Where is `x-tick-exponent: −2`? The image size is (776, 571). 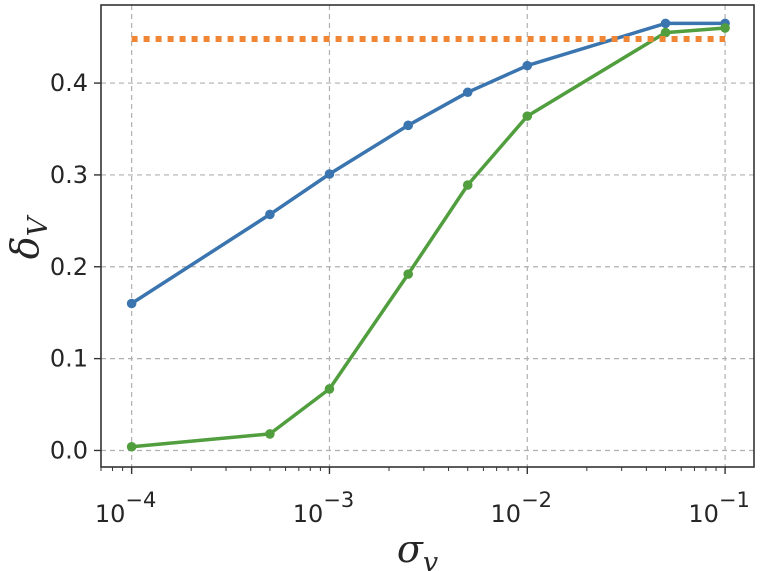 x-tick-exponent: −2 is located at coordinates (536, 500).